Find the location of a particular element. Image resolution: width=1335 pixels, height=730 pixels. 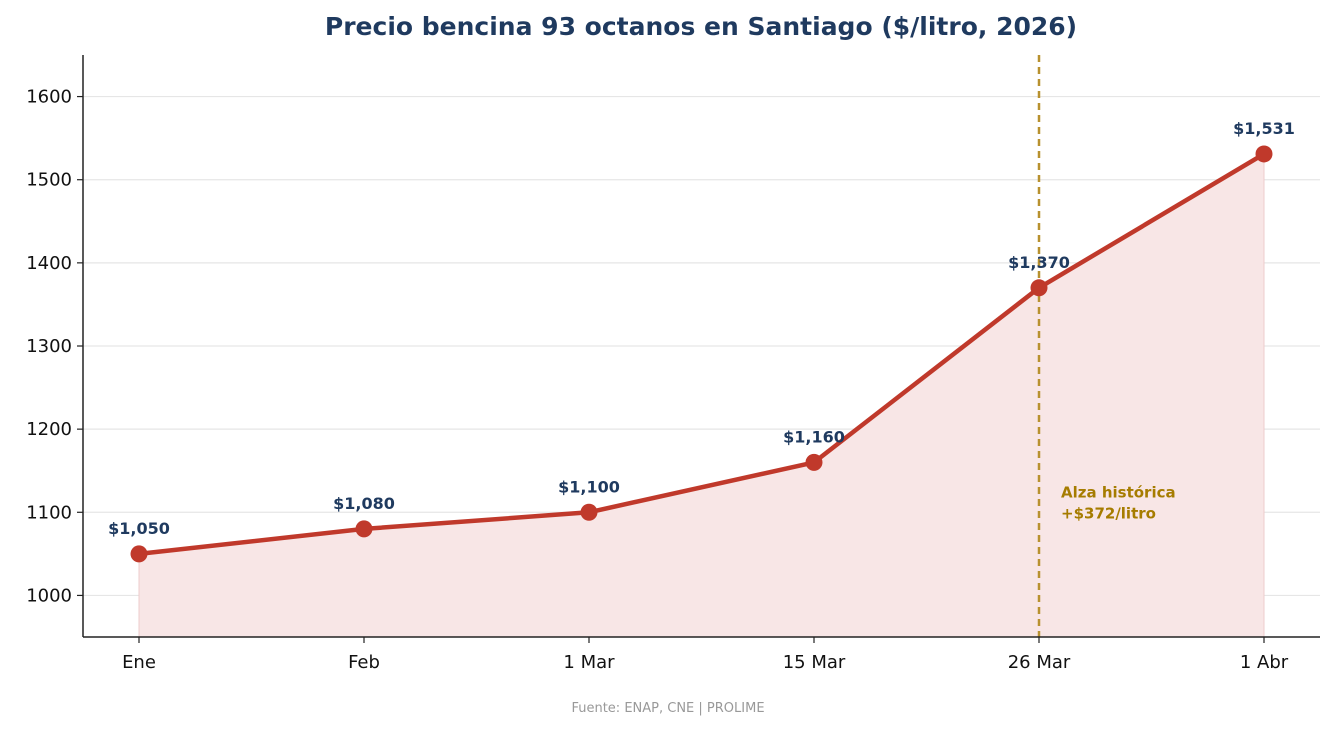

data-label-5: $1,531 is located at coordinates (1264, 128).